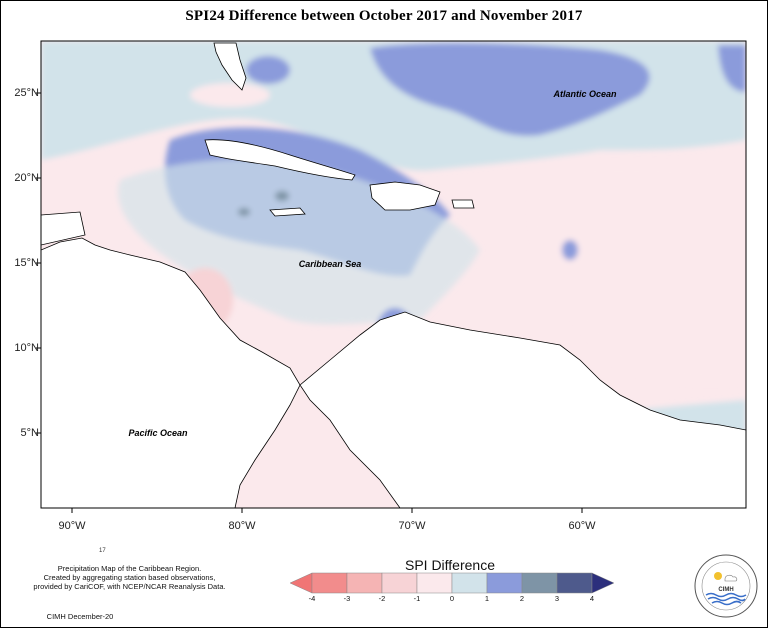  Describe the element at coordinates (29, 433) in the screenshot. I see `lat-label-5n: 5°N` at that location.